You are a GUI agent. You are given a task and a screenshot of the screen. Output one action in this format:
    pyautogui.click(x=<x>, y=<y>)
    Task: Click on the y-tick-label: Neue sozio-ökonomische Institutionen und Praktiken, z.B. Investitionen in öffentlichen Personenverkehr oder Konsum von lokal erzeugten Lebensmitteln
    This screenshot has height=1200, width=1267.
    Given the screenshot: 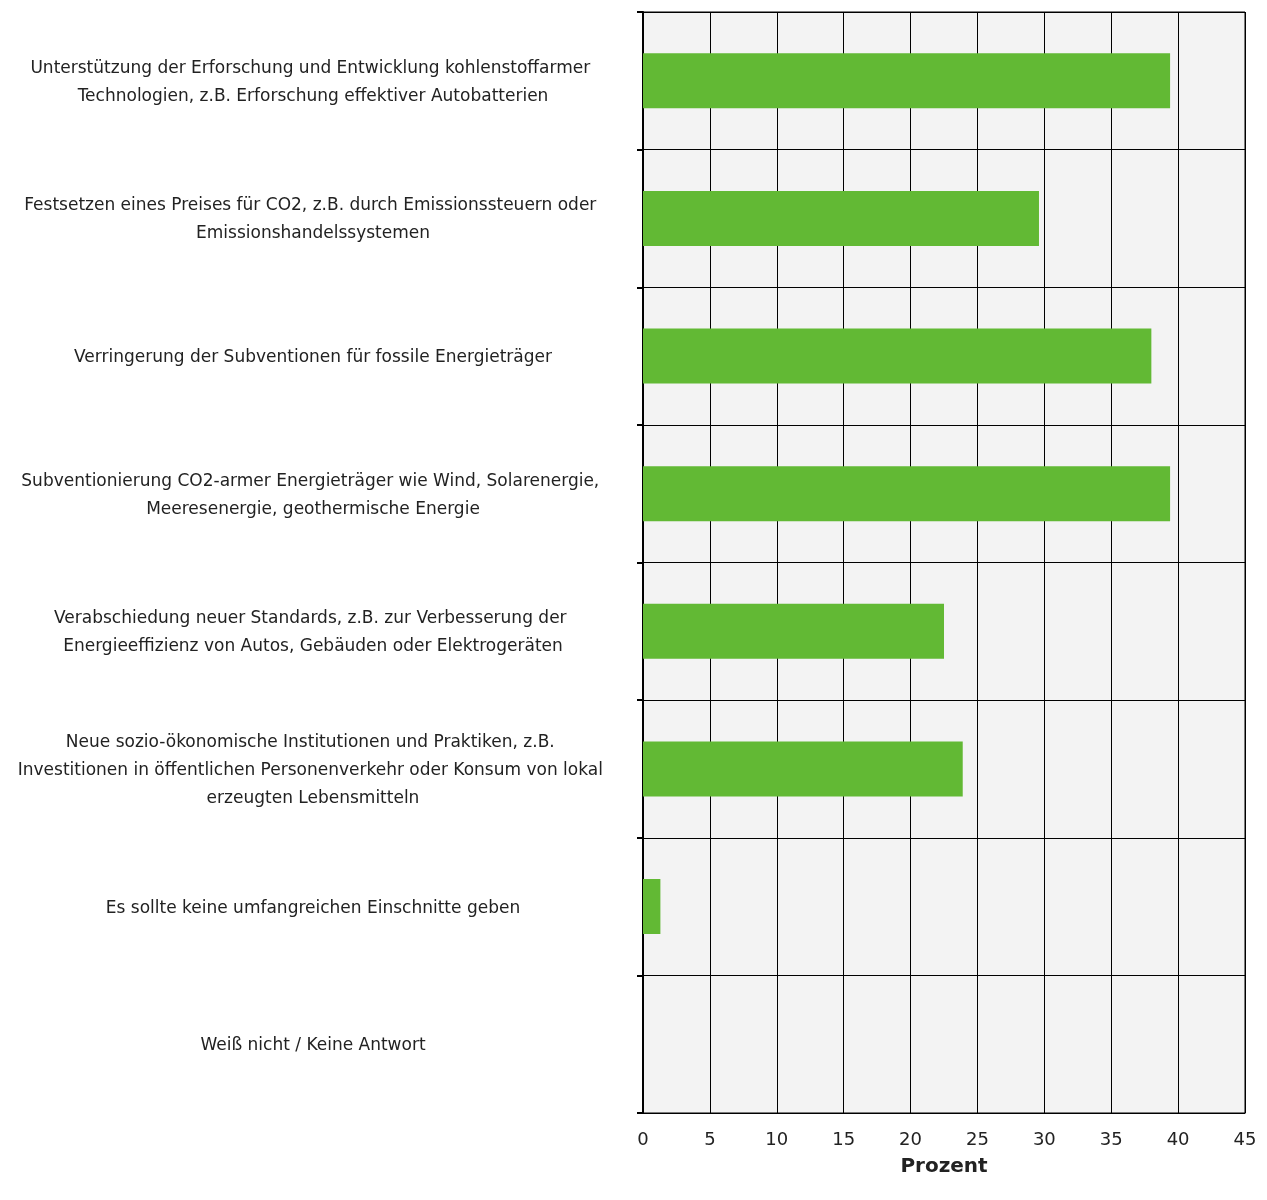 What is the action you would take?
    pyautogui.click(x=313, y=768)
    